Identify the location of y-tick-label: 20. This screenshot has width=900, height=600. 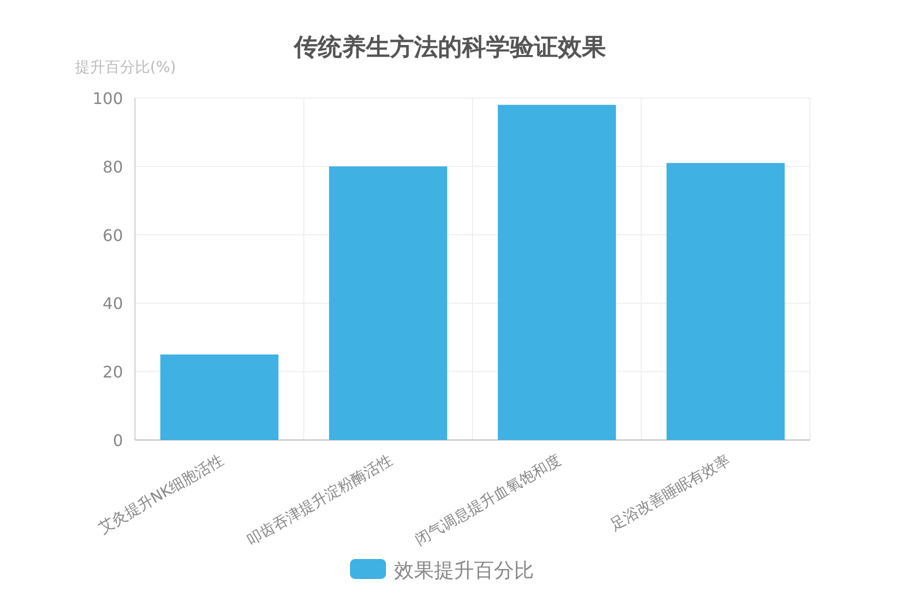
(112, 372).